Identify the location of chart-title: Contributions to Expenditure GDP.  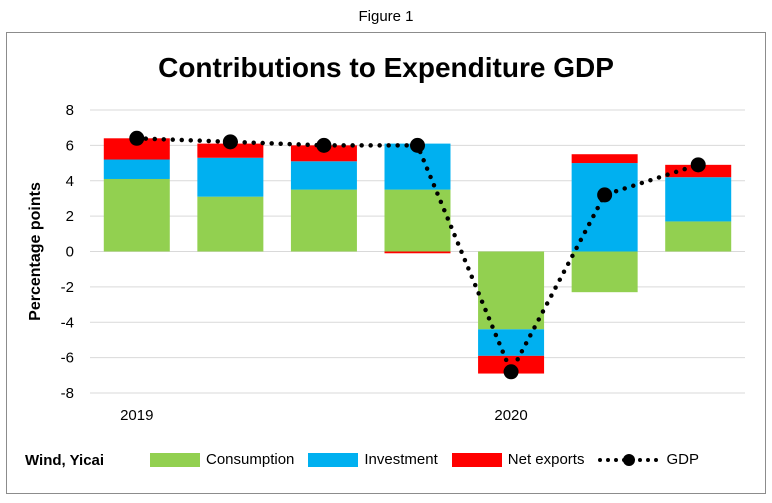
(386, 67).